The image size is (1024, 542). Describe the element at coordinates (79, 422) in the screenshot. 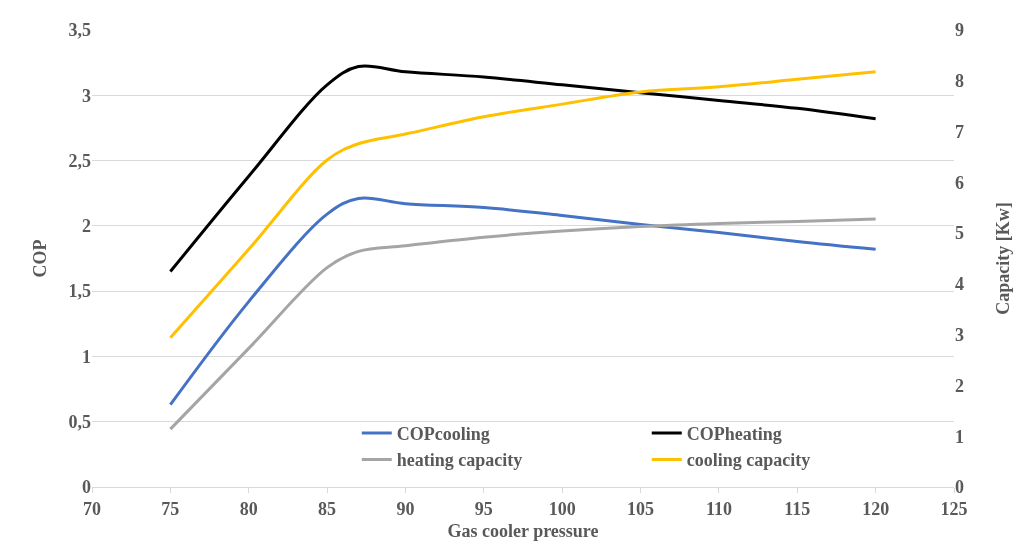

I see `y-tick-label: 0,5` at that location.